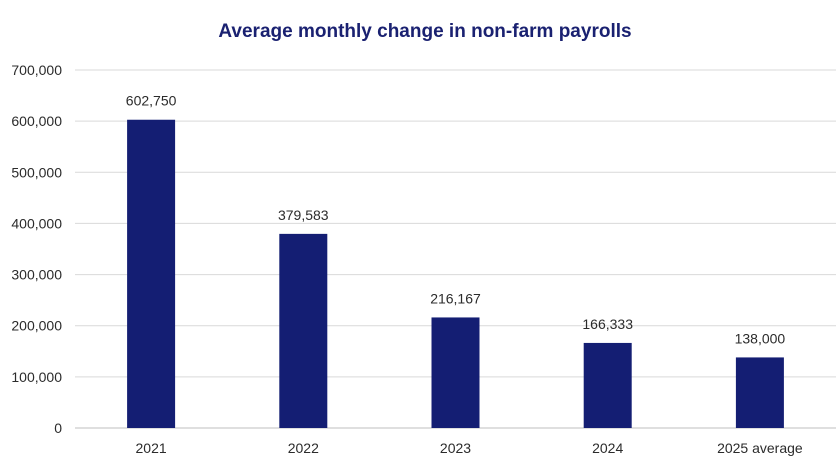 This screenshot has height=472, width=840. What do you see at coordinates (303, 448) in the screenshot?
I see `x-tick-label: 2022` at bounding box center [303, 448].